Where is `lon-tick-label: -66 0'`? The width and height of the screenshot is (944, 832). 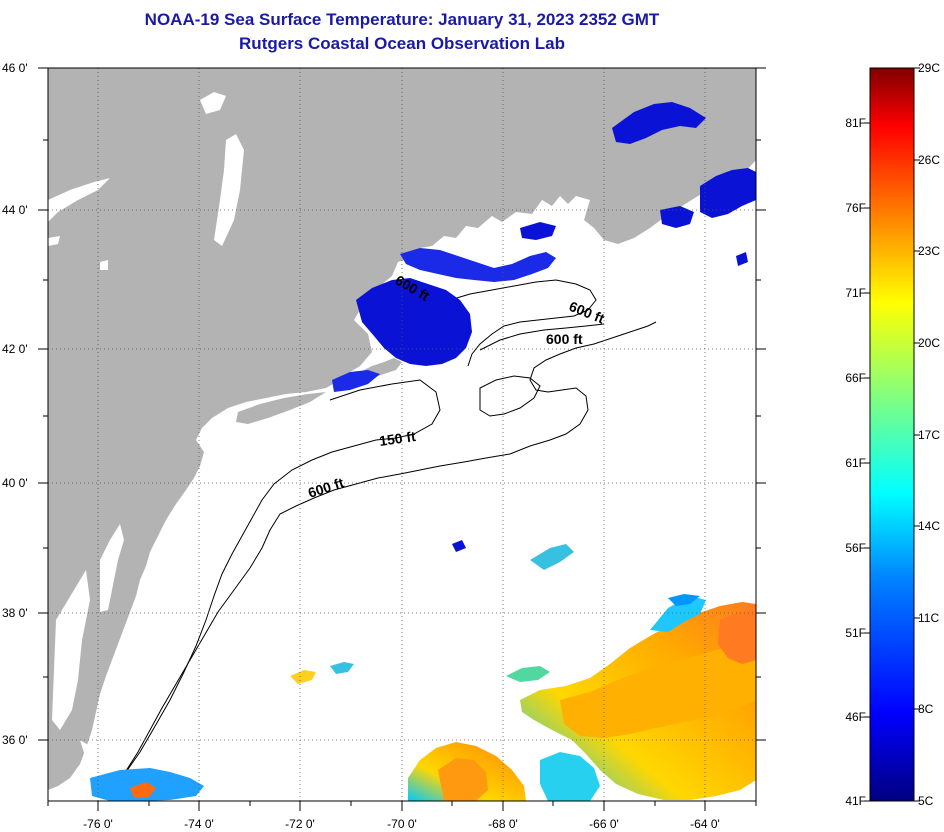 lon-tick-label: -66 0' is located at coordinates (604, 824).